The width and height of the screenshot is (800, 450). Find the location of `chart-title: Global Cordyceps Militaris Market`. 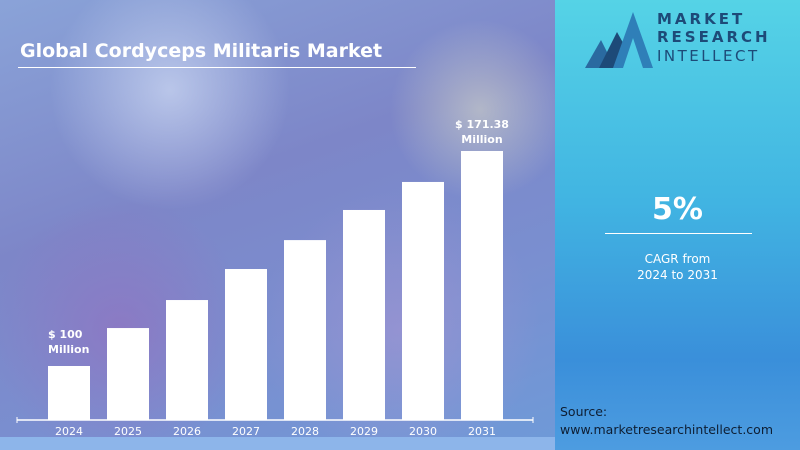

chart-title: Global Cordyceps Militaris Market is located at coordinates (201, 51).